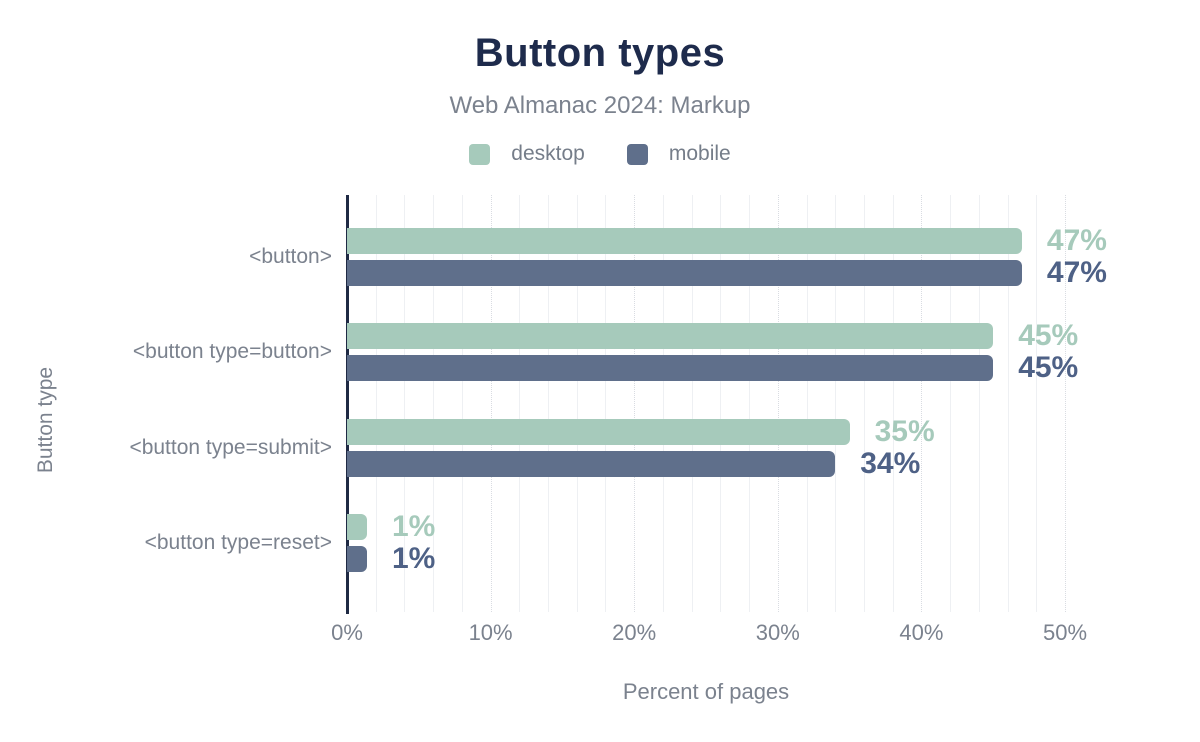 This screenshot has width=1200, height=742. Describe the element at coordinates (347, 632) in the screenshot. I see `x-tick-label: 0%` at that location.